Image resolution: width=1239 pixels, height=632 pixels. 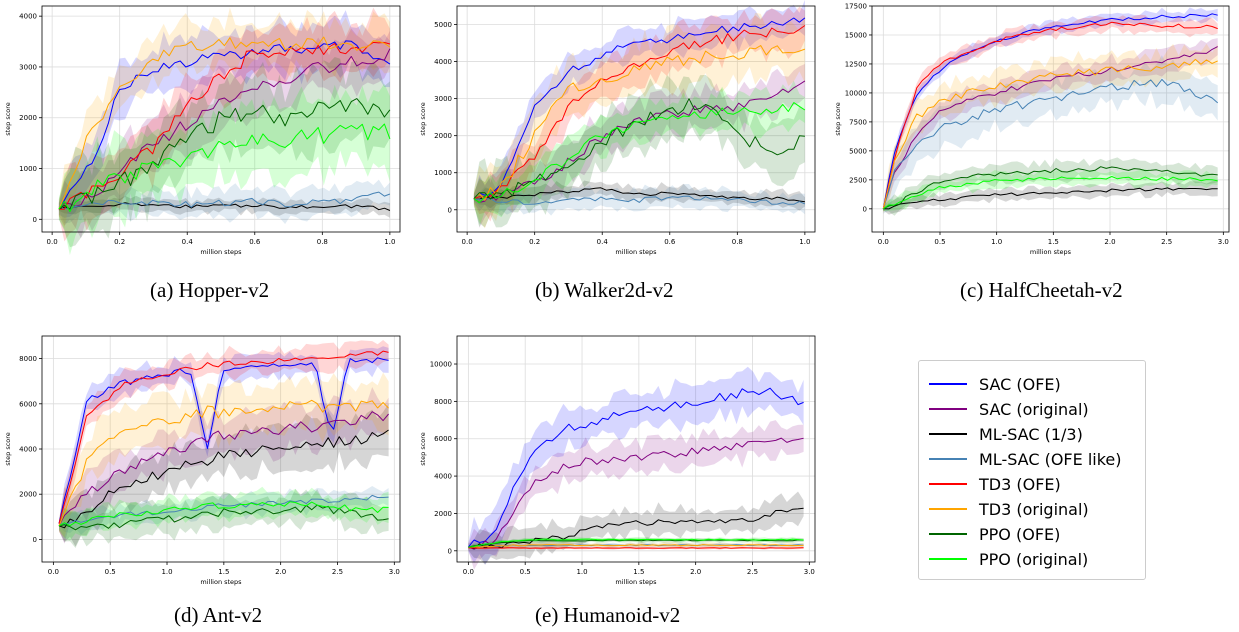 I want to click on series-band-sac-ofe, so click(x=636, y=465).